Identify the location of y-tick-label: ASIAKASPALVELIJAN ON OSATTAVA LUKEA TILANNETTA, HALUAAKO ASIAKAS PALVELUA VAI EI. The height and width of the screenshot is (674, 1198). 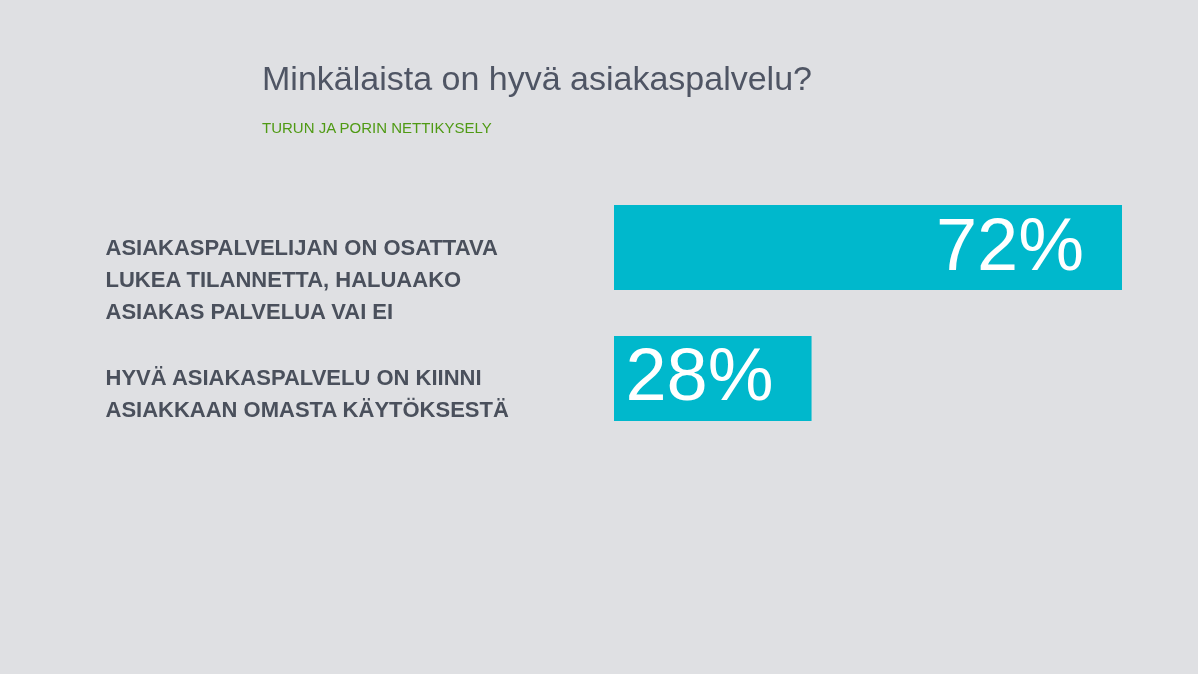
(301, 279).